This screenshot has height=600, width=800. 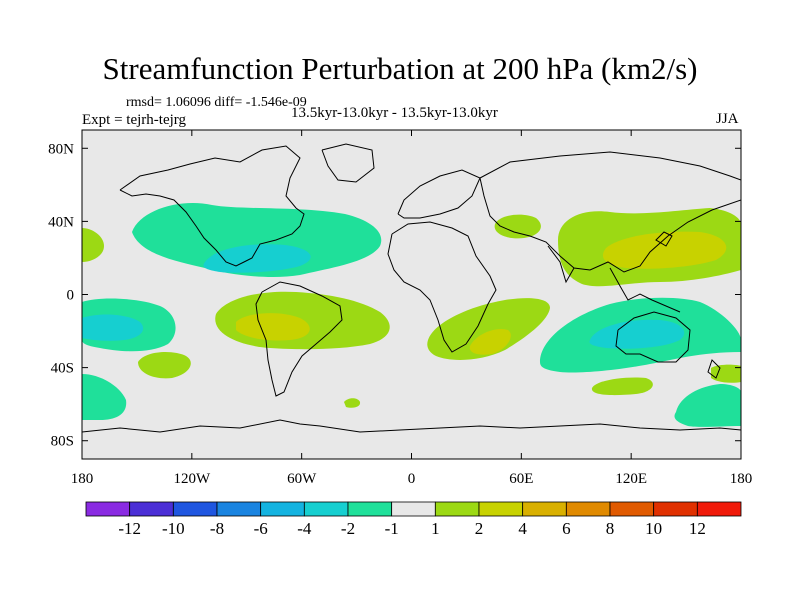 What do you see at coordinates (637, 334) in the screenshot?
I see `australia-negative-core` at bounding box center [637, 334].